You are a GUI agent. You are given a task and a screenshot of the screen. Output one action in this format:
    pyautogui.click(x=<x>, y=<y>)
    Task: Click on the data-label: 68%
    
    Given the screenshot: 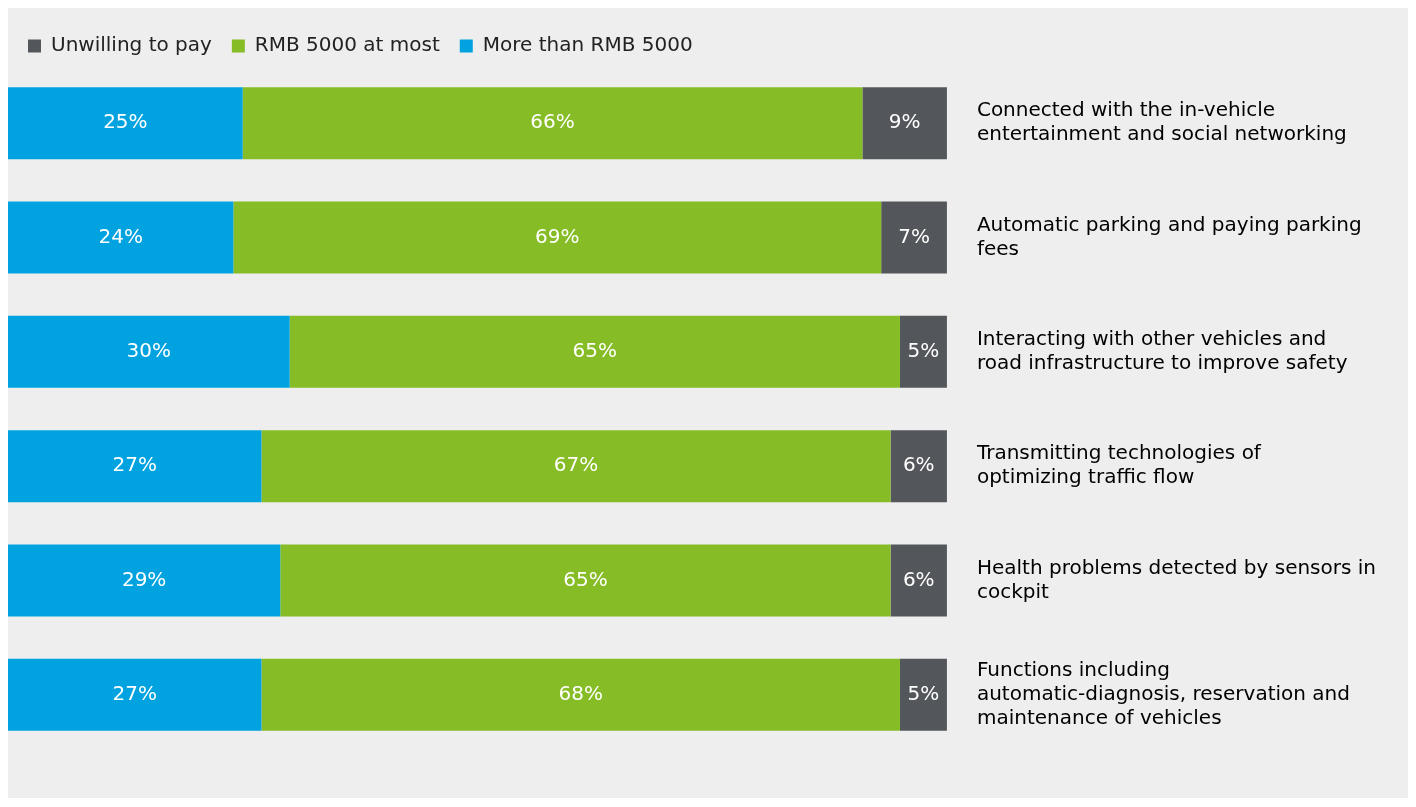 What is the action you would take?
    pyautogui.click(x=580, y=693)
    